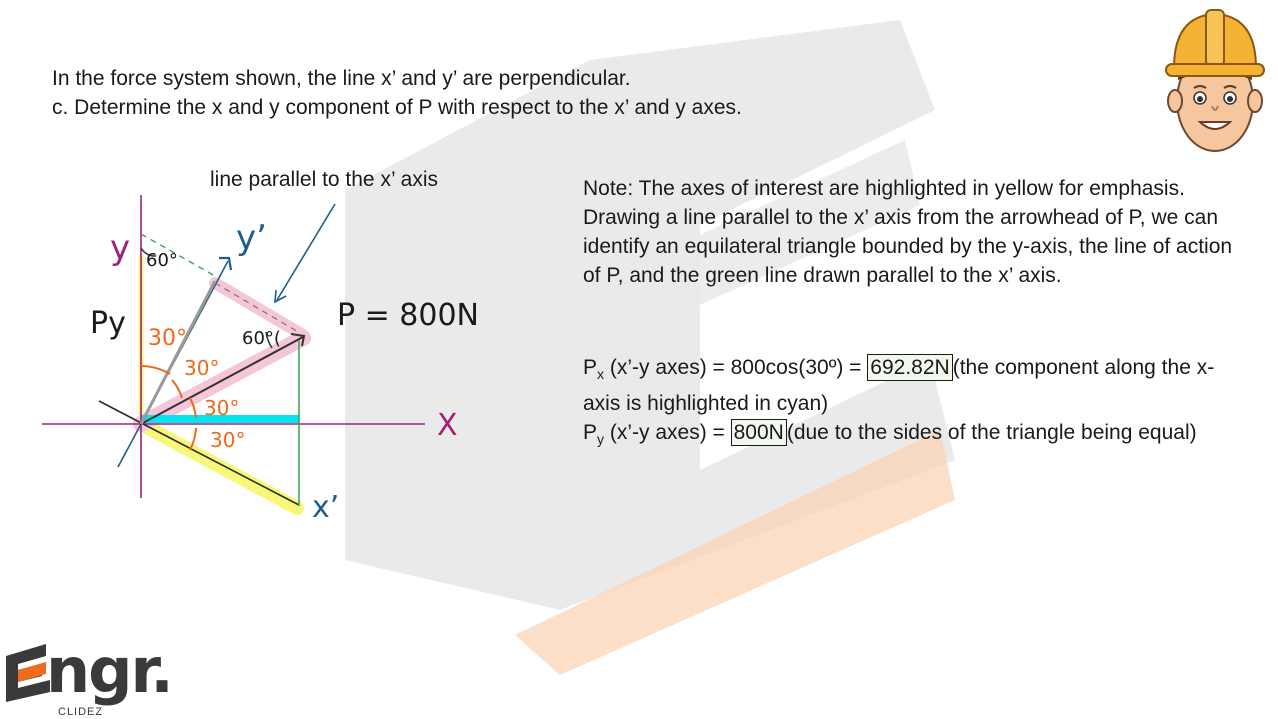  I want to click on dashed-line-side, so click(257, 308).